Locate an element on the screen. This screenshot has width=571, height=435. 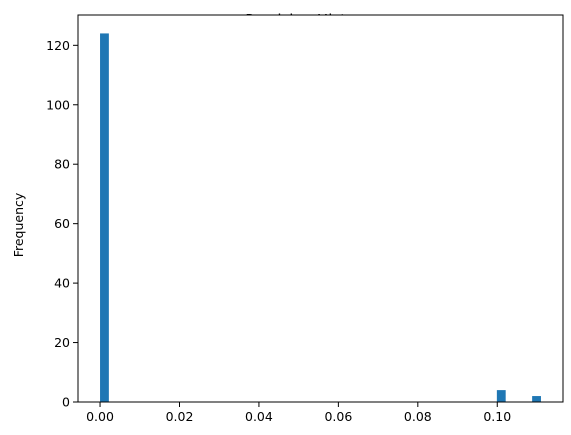
x-tick-label-0: 0.00 is located at coordinates (100, 416).